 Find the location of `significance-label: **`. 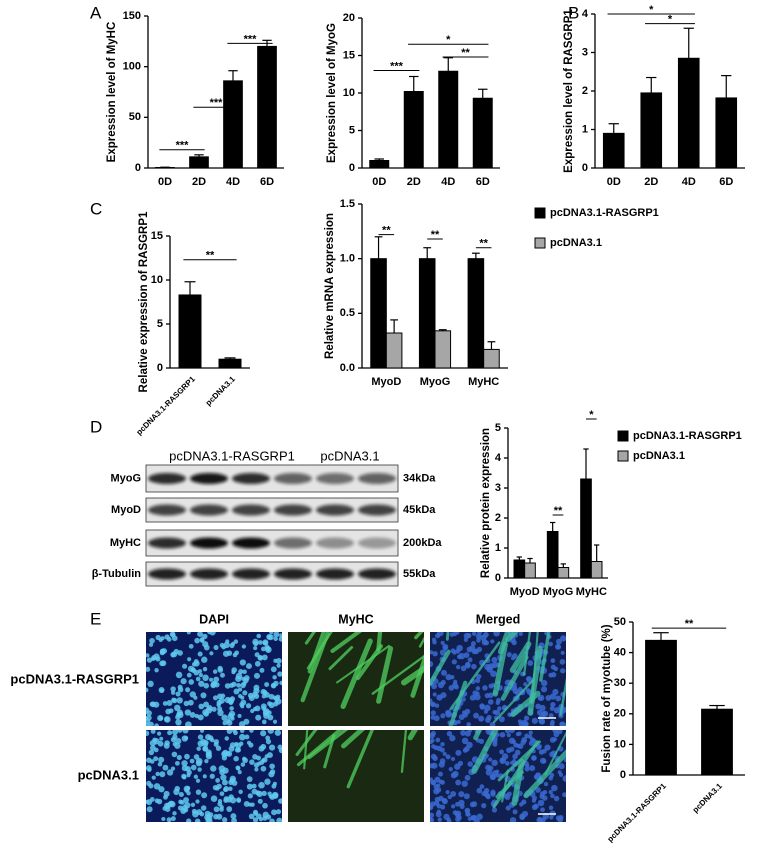

significance-label: ** is located at coordinates (483, 244).